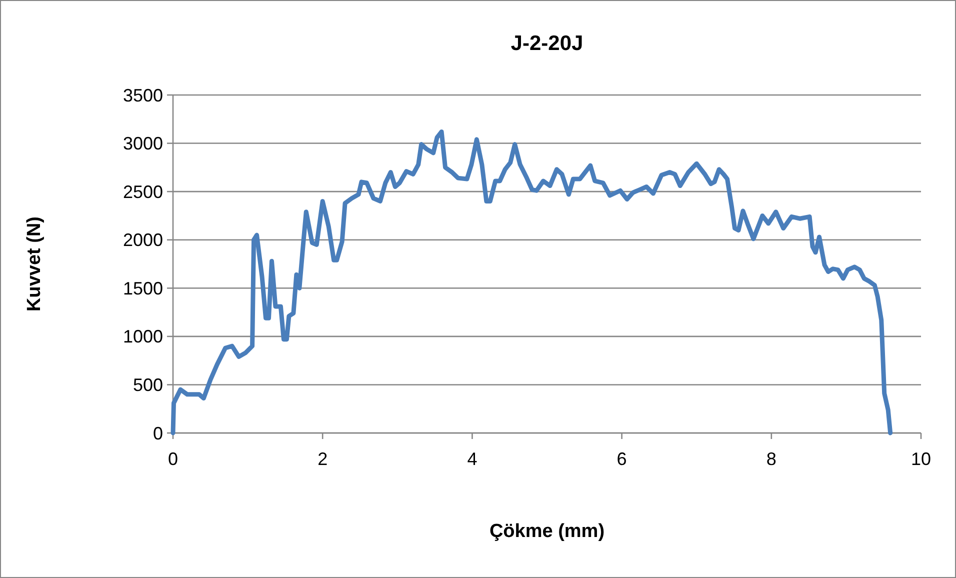 The height and width of the screenshot is (578, 956). I want to click on y-axis-title: Kuvvet (N), so click(34, 264).